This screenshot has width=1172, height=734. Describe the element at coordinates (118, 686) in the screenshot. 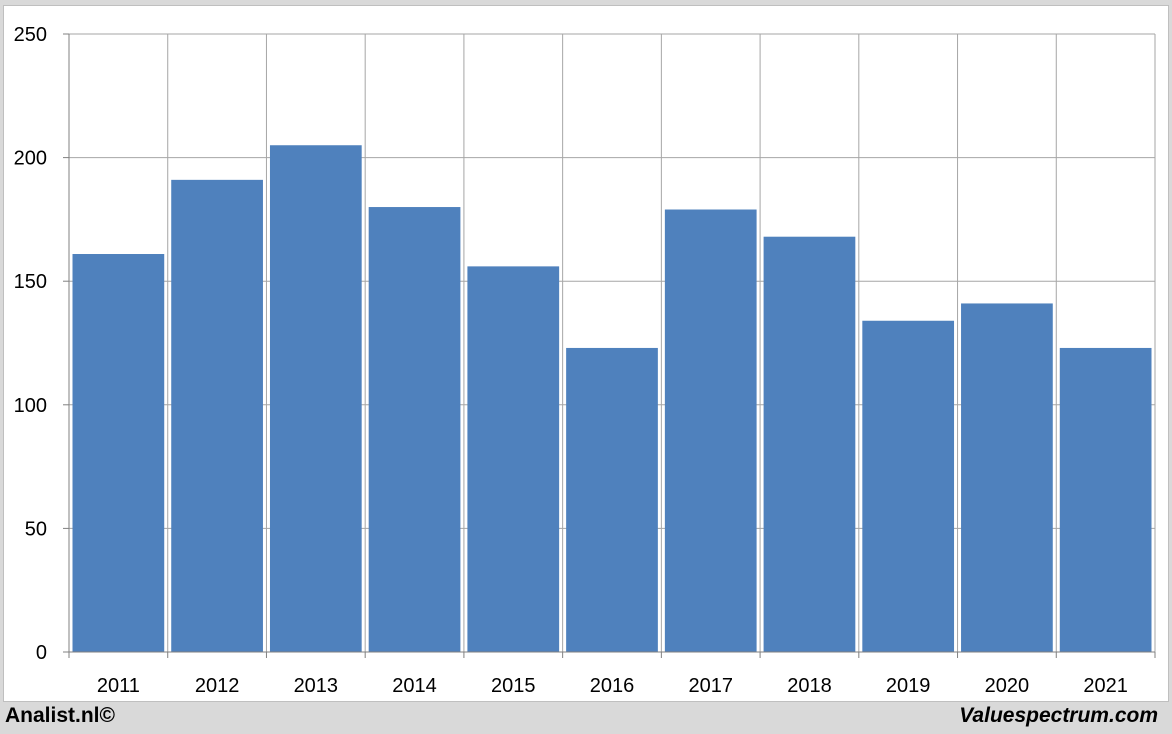

I see `x-tick-label-2011: 2011` at that location.